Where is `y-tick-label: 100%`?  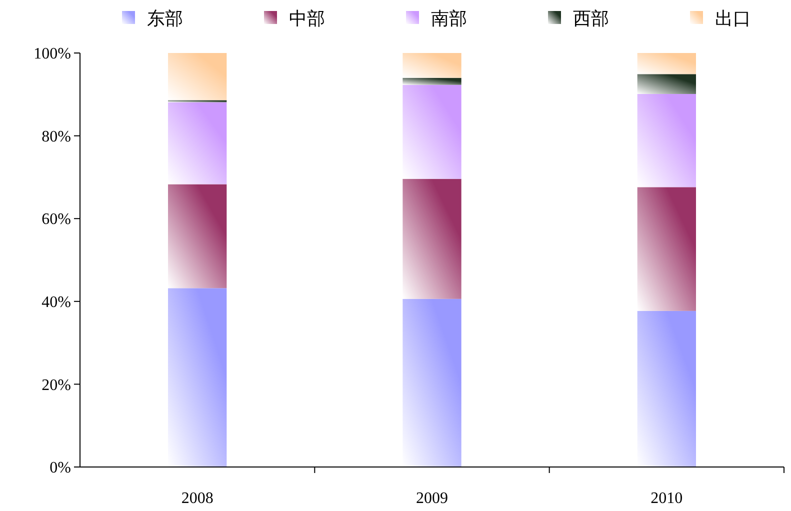
y-tick-label: 100% is located at coordinates (52, 54).